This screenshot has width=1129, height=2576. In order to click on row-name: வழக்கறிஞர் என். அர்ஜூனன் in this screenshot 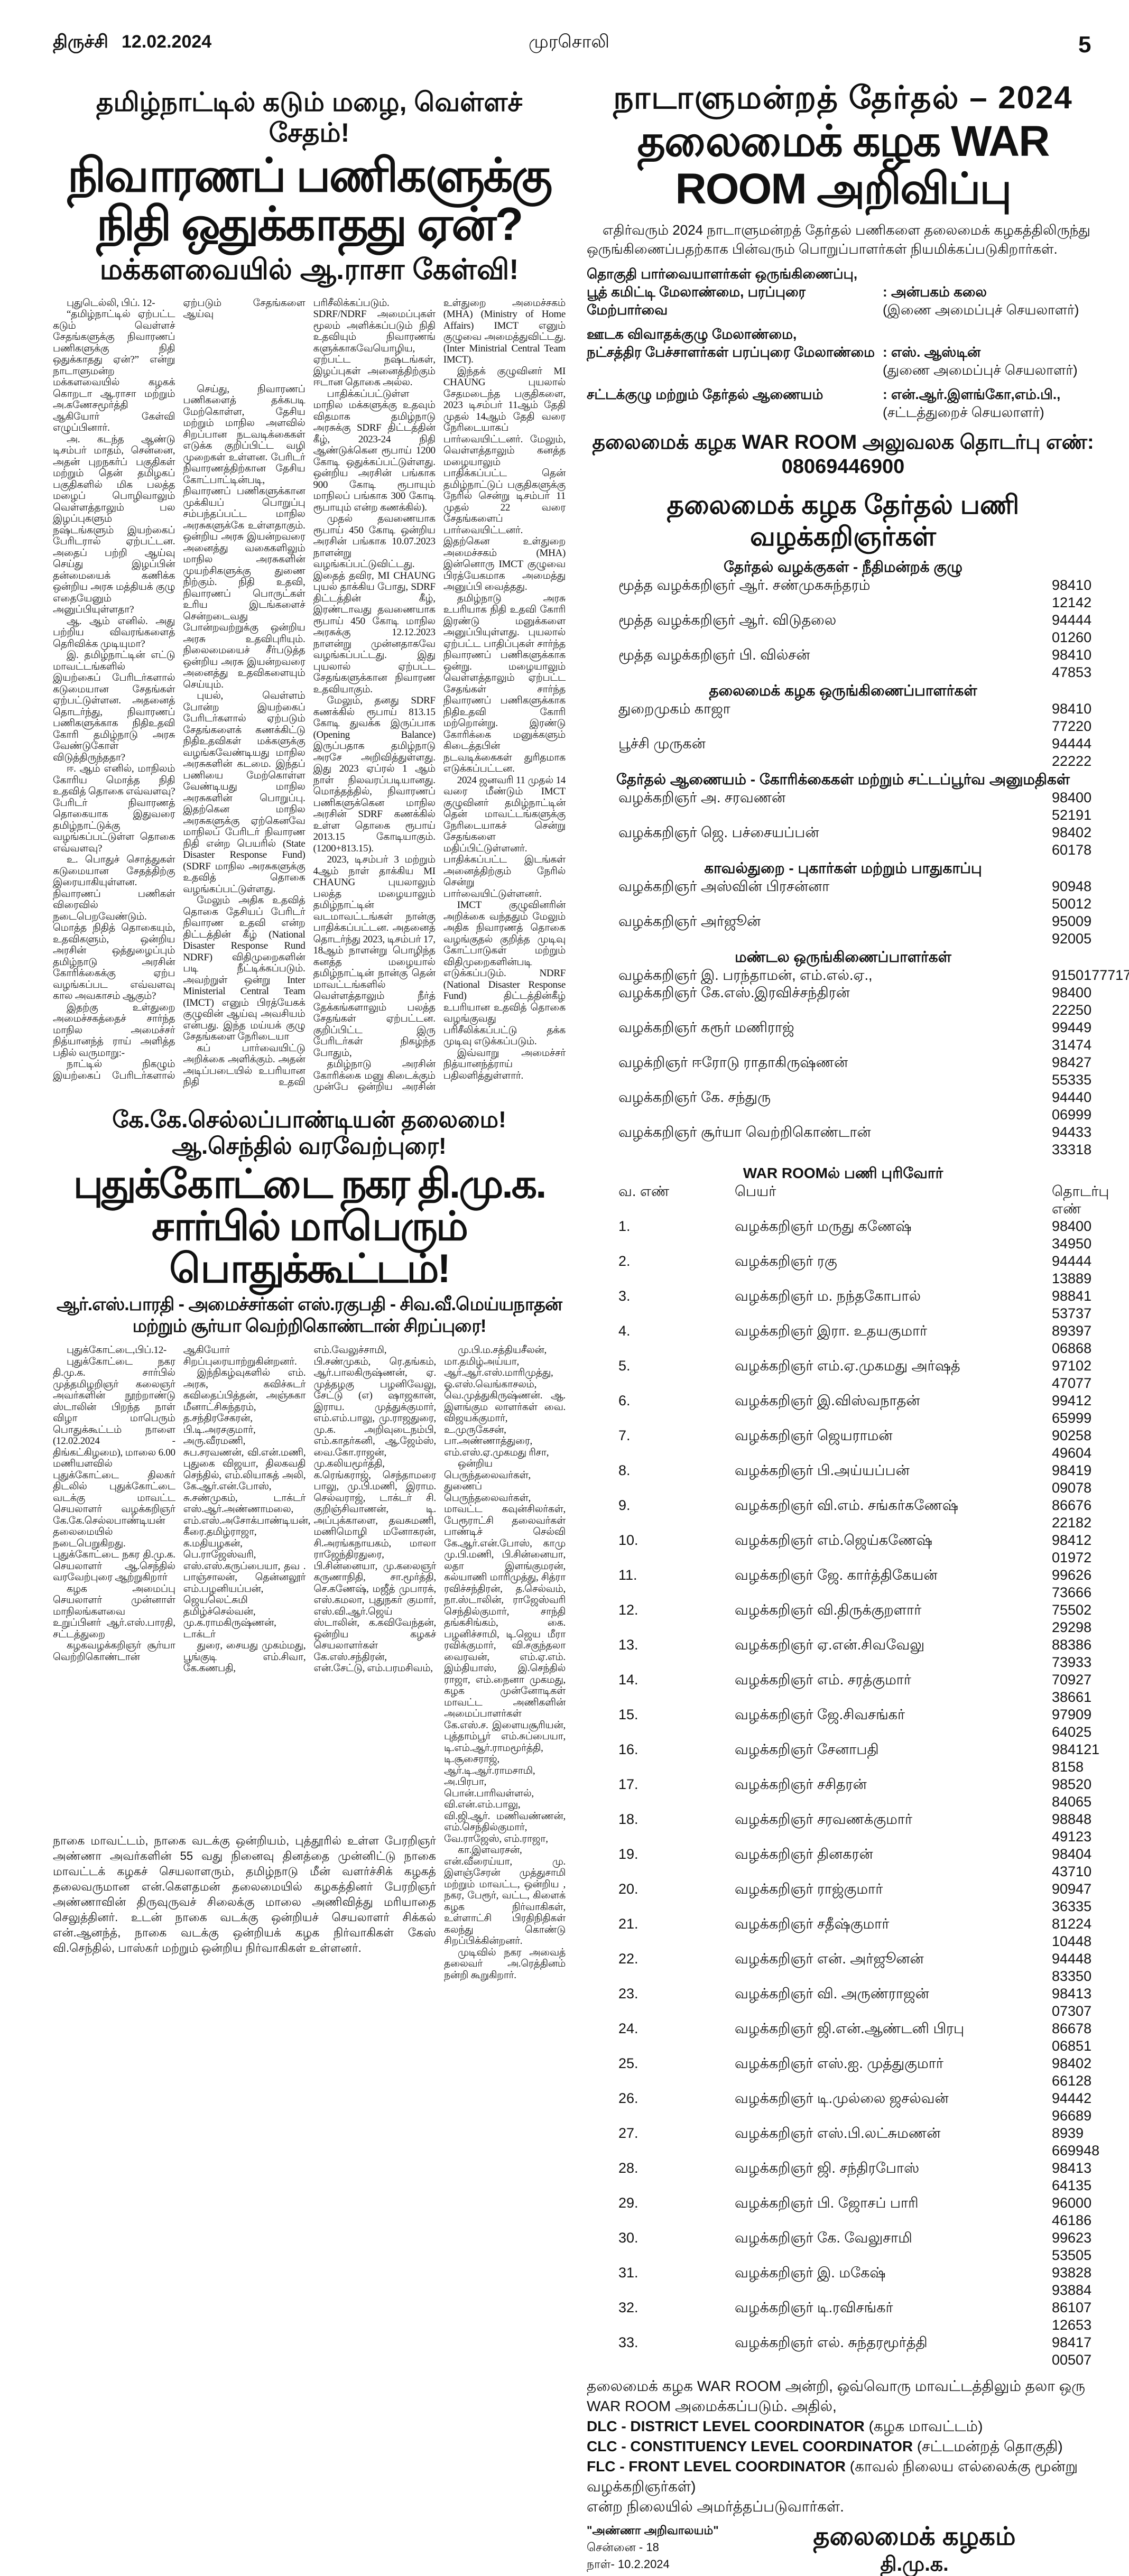, I will do `click(829, 1959)`.